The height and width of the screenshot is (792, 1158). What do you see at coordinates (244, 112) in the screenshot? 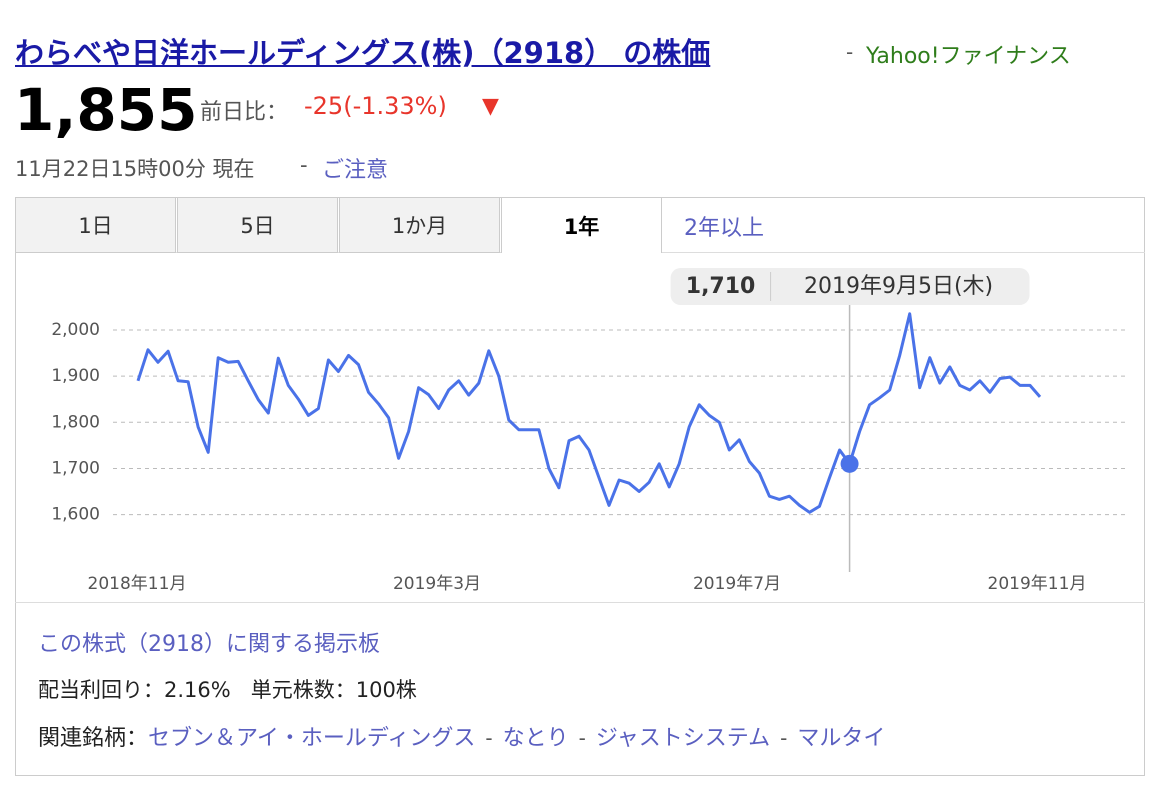
I see `change-label: 前日比：` at bounding box center [244, 112].